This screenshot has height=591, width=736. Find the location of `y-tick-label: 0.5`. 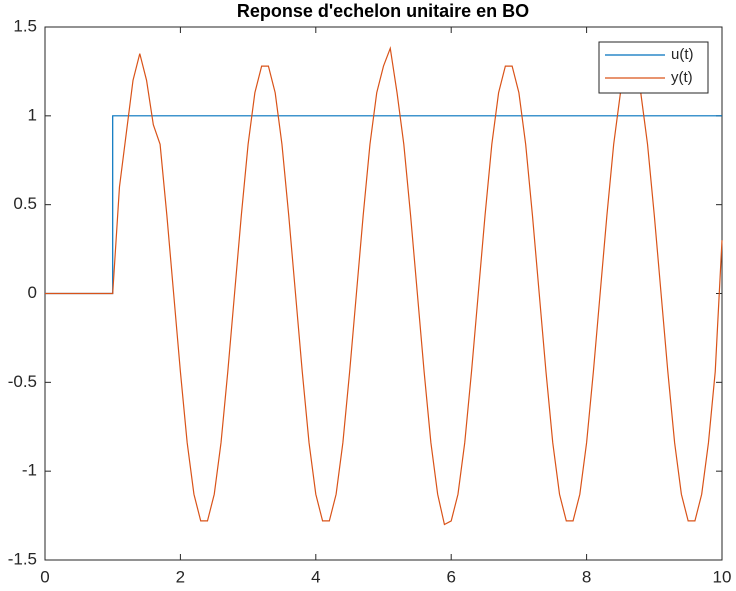

y-tick-label: 0.5 is located at coordinates (25, 203).